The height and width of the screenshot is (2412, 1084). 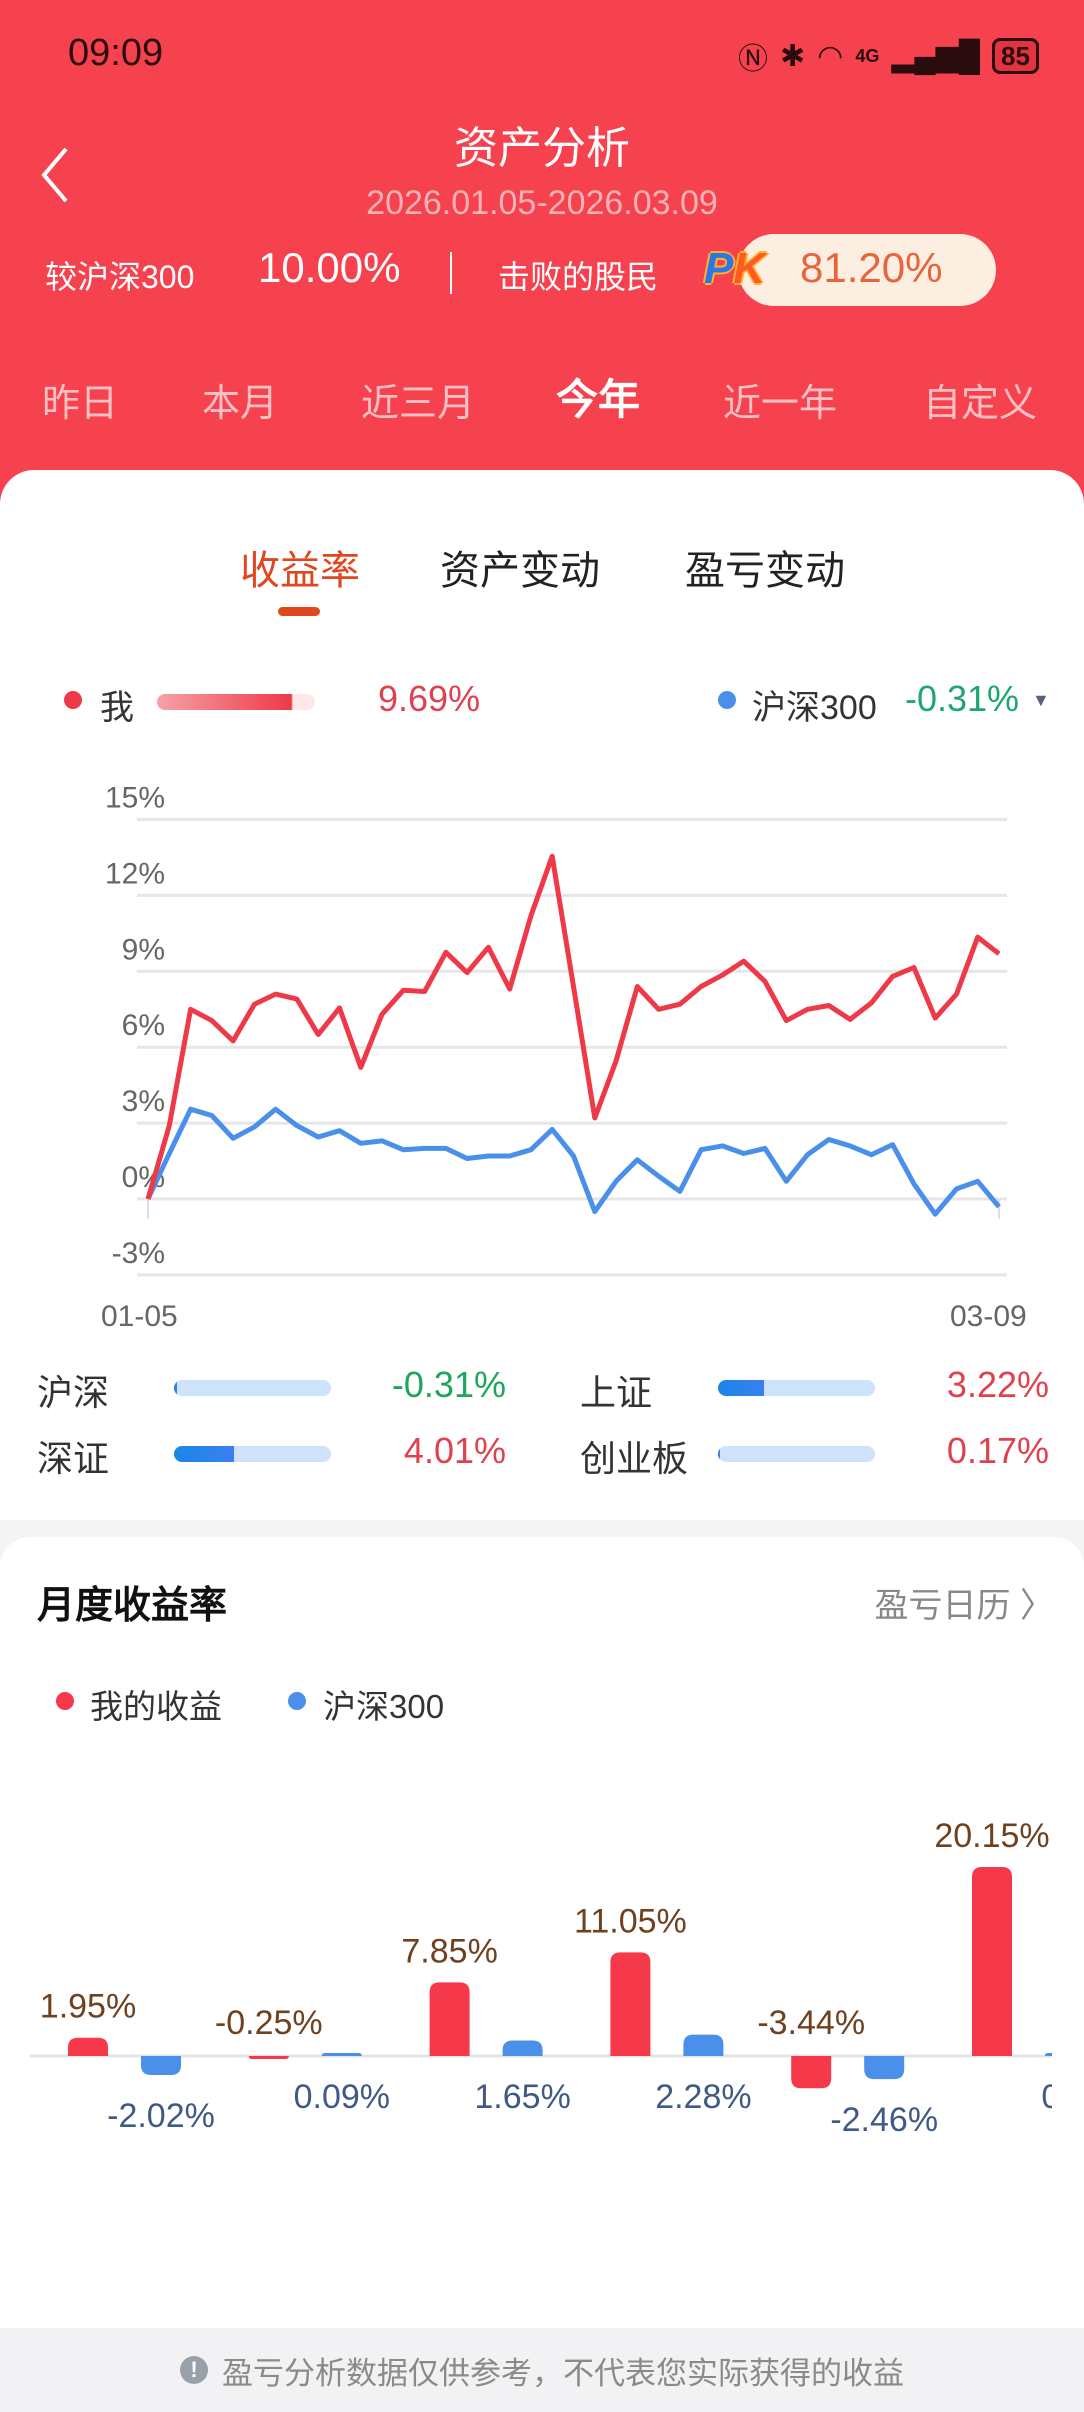 I want to click on y-tick-label: 3%, so click(x=143, y=1101).